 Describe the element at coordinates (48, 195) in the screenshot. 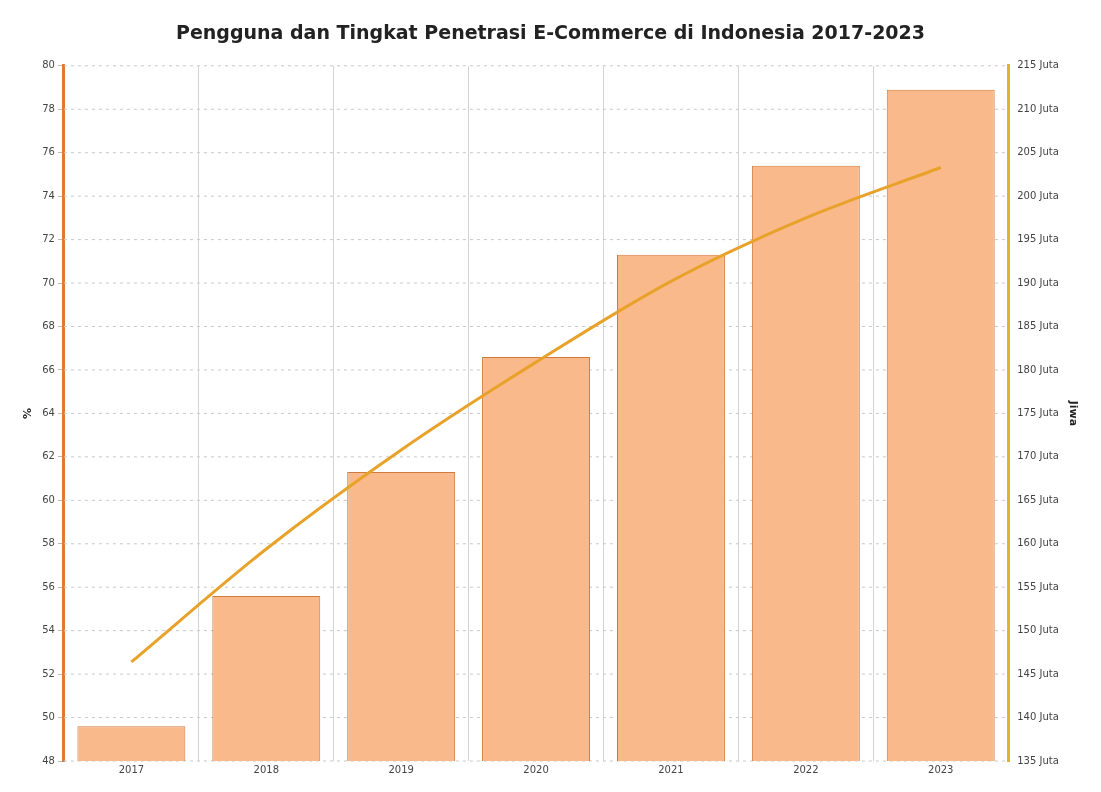

I see `y-tick-label: 74` at that location.